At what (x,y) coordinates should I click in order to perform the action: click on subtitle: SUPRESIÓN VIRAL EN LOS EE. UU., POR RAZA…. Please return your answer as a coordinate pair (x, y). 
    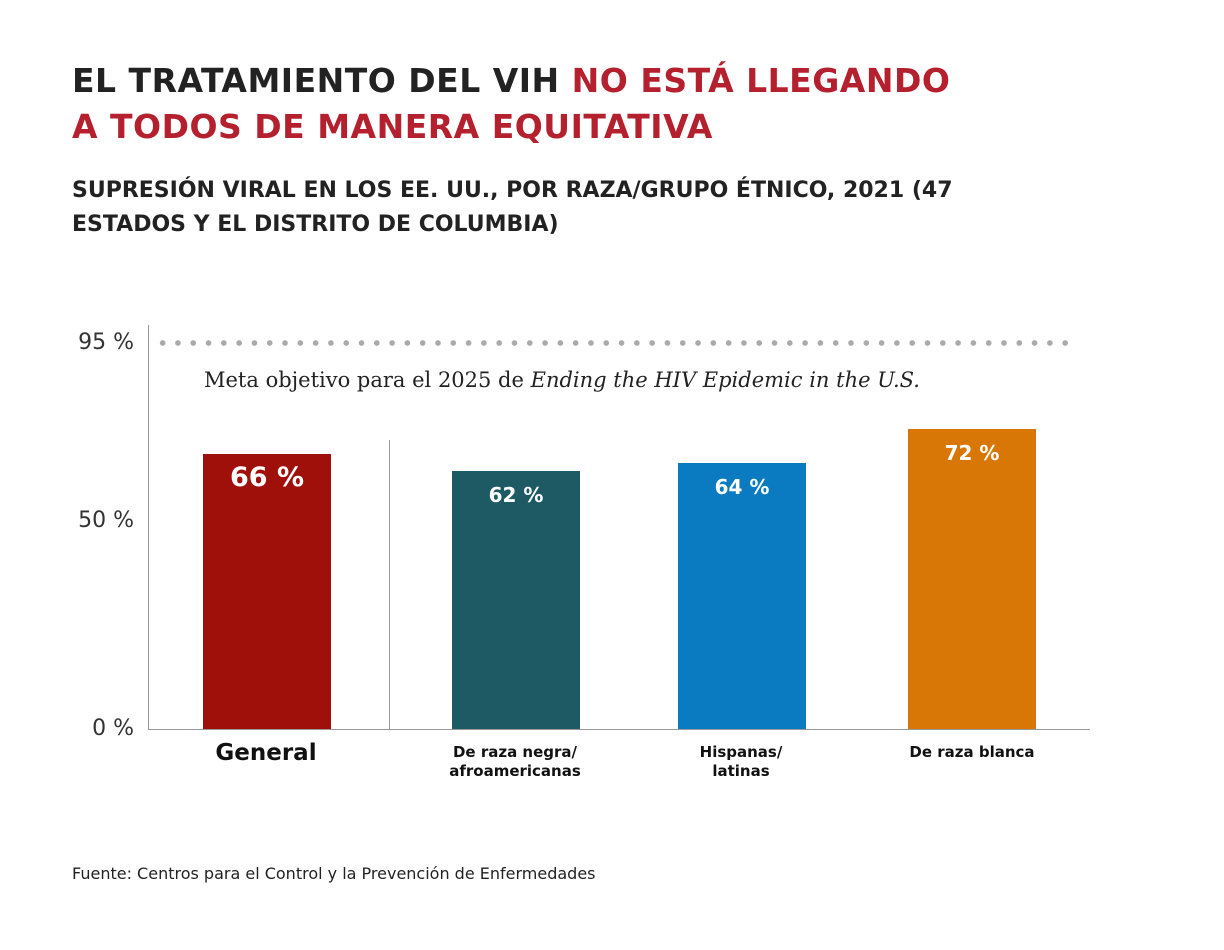
    Looking at the image, I should click on (512, 207).